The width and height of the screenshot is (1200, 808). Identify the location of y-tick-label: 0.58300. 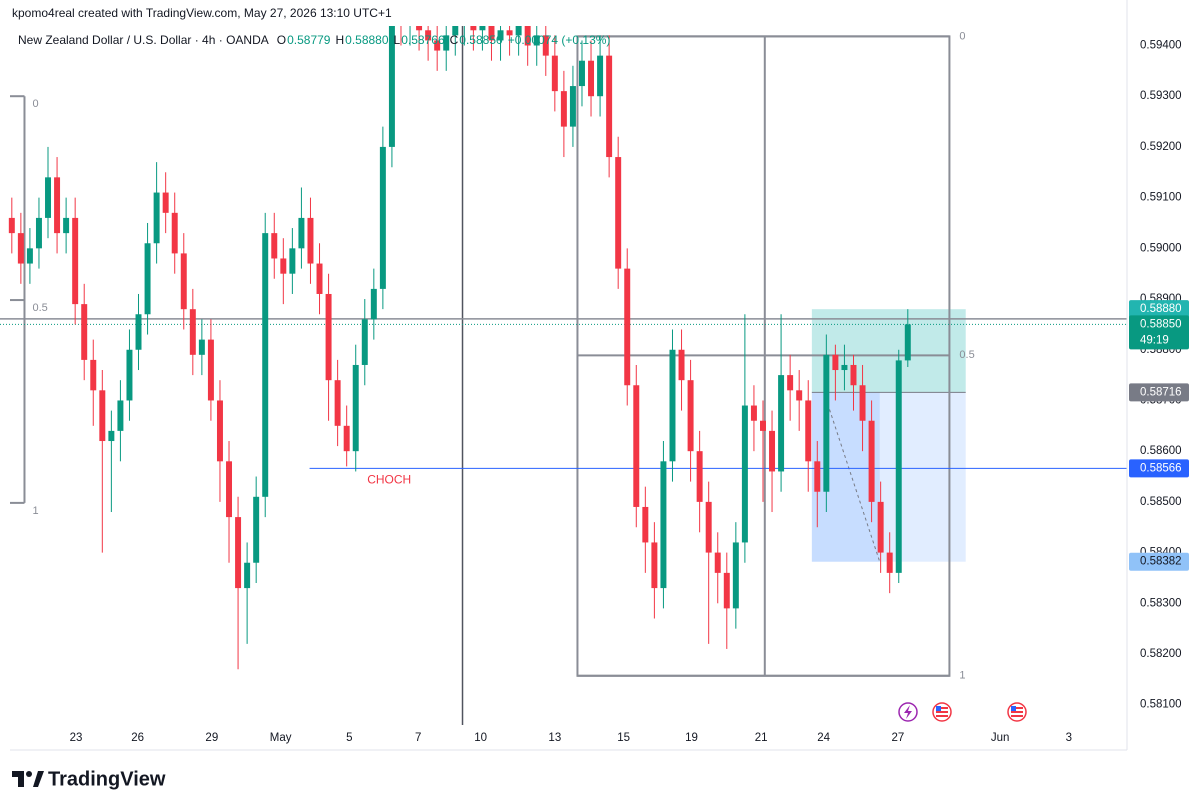
(1161, 603).